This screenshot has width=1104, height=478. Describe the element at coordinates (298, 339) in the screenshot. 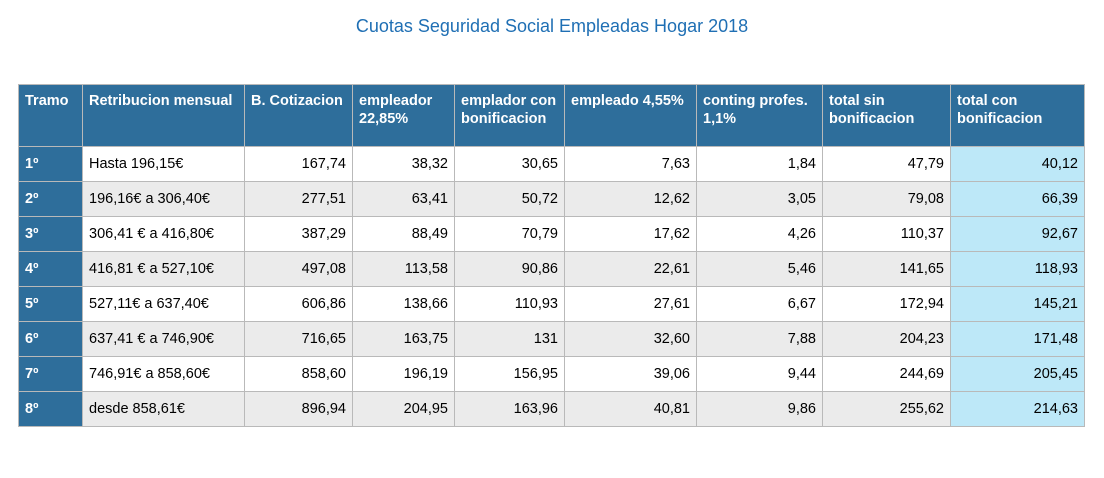

I see `cell-base-cotizacion: 716,65` at that location.